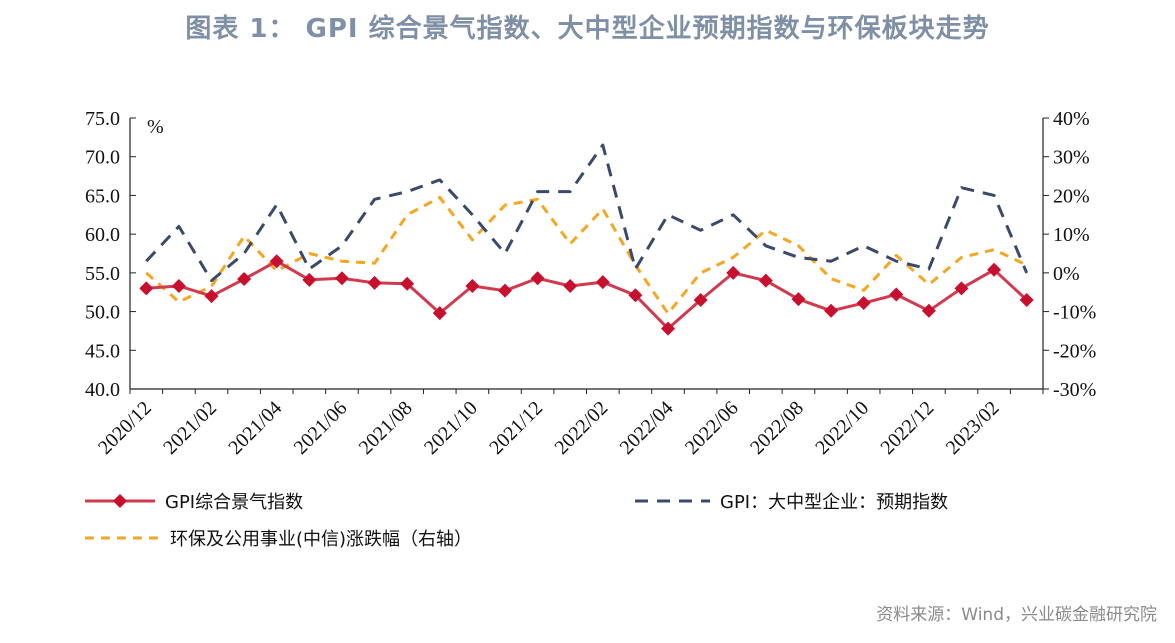 This screenshot has height=643, width=1175. I want to click on x-axis-tick-label: 2022/06, so click(712, 428).